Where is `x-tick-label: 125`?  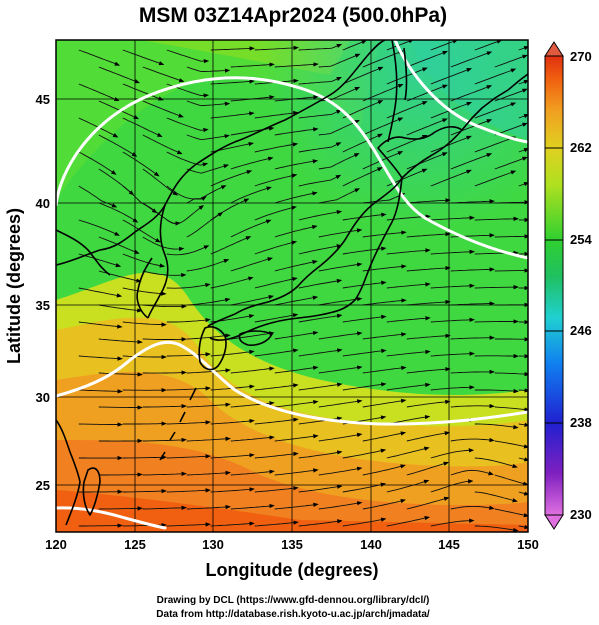
x-tick-label: 125 is located at coordinates (135, 544).